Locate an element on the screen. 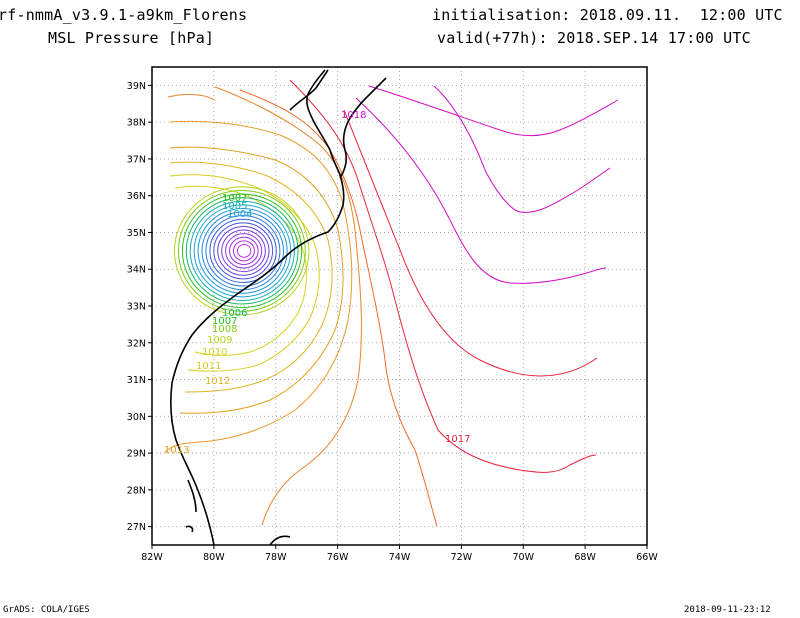 This screenshot has width=800, height=618. label-1011: 1011 is located at coordinates (208, 366).